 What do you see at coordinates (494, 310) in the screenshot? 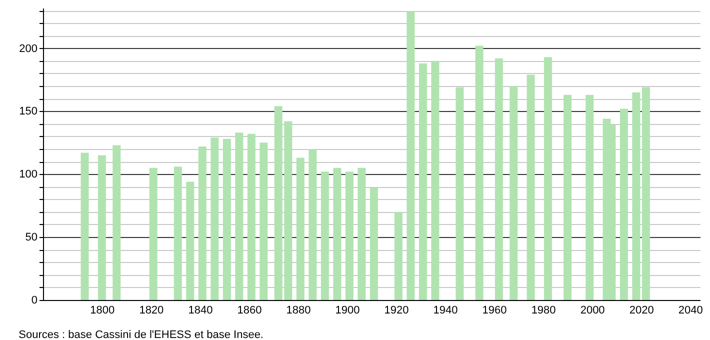
I see `x-tick-label: 1960` at bounding box center [494, 310].